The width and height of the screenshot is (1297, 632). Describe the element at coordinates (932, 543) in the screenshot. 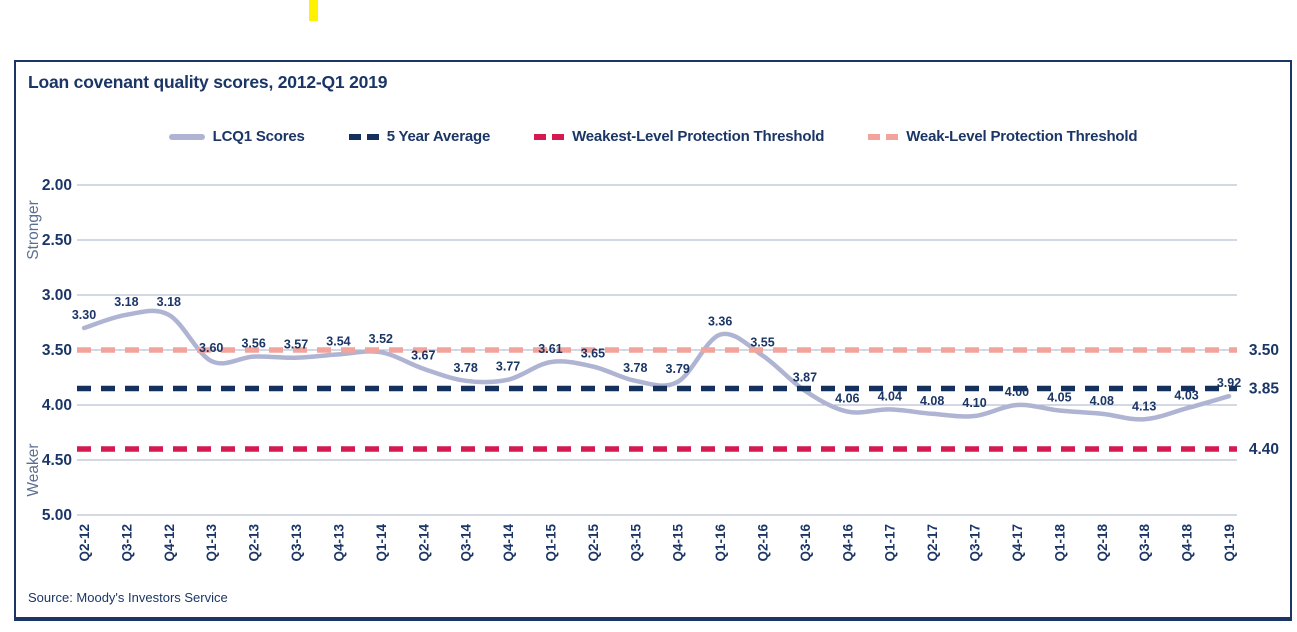

I see `x-tick-label: Q2-17` at that location.